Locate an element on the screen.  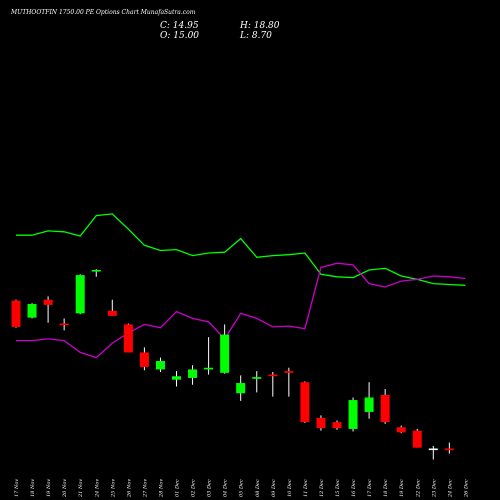
x-tick-label: 15 Dec is located at coordinates (338, 488).